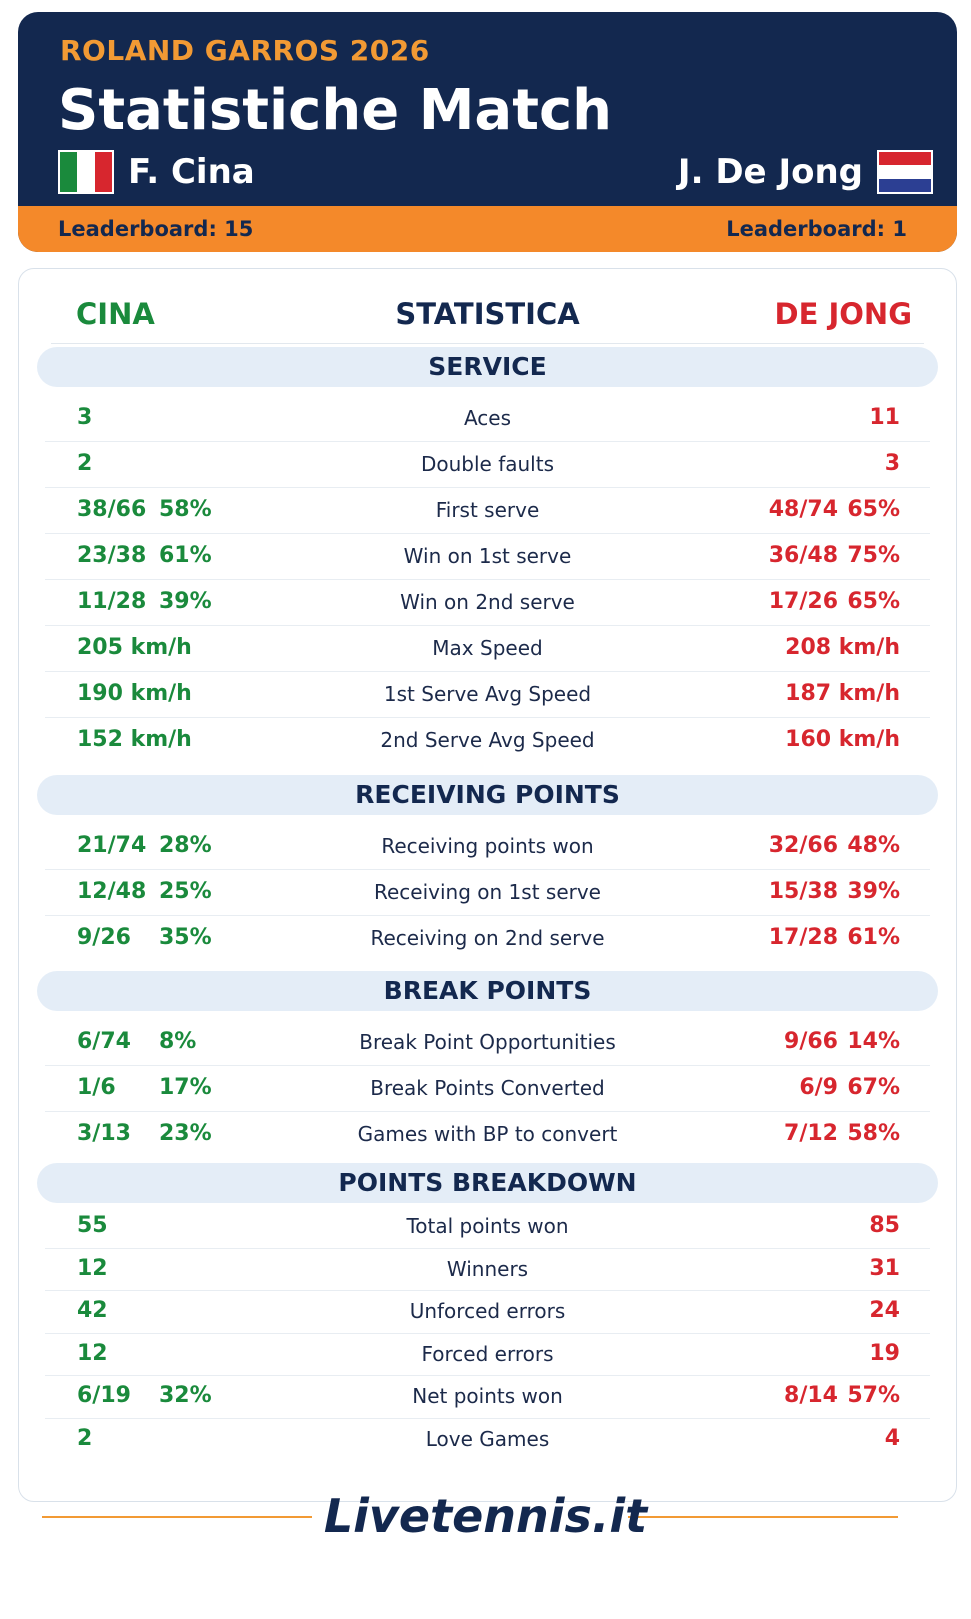 This screenshot has width=971, height=1619. I want to click on player2-value: 9/66, so click(811, 1041).